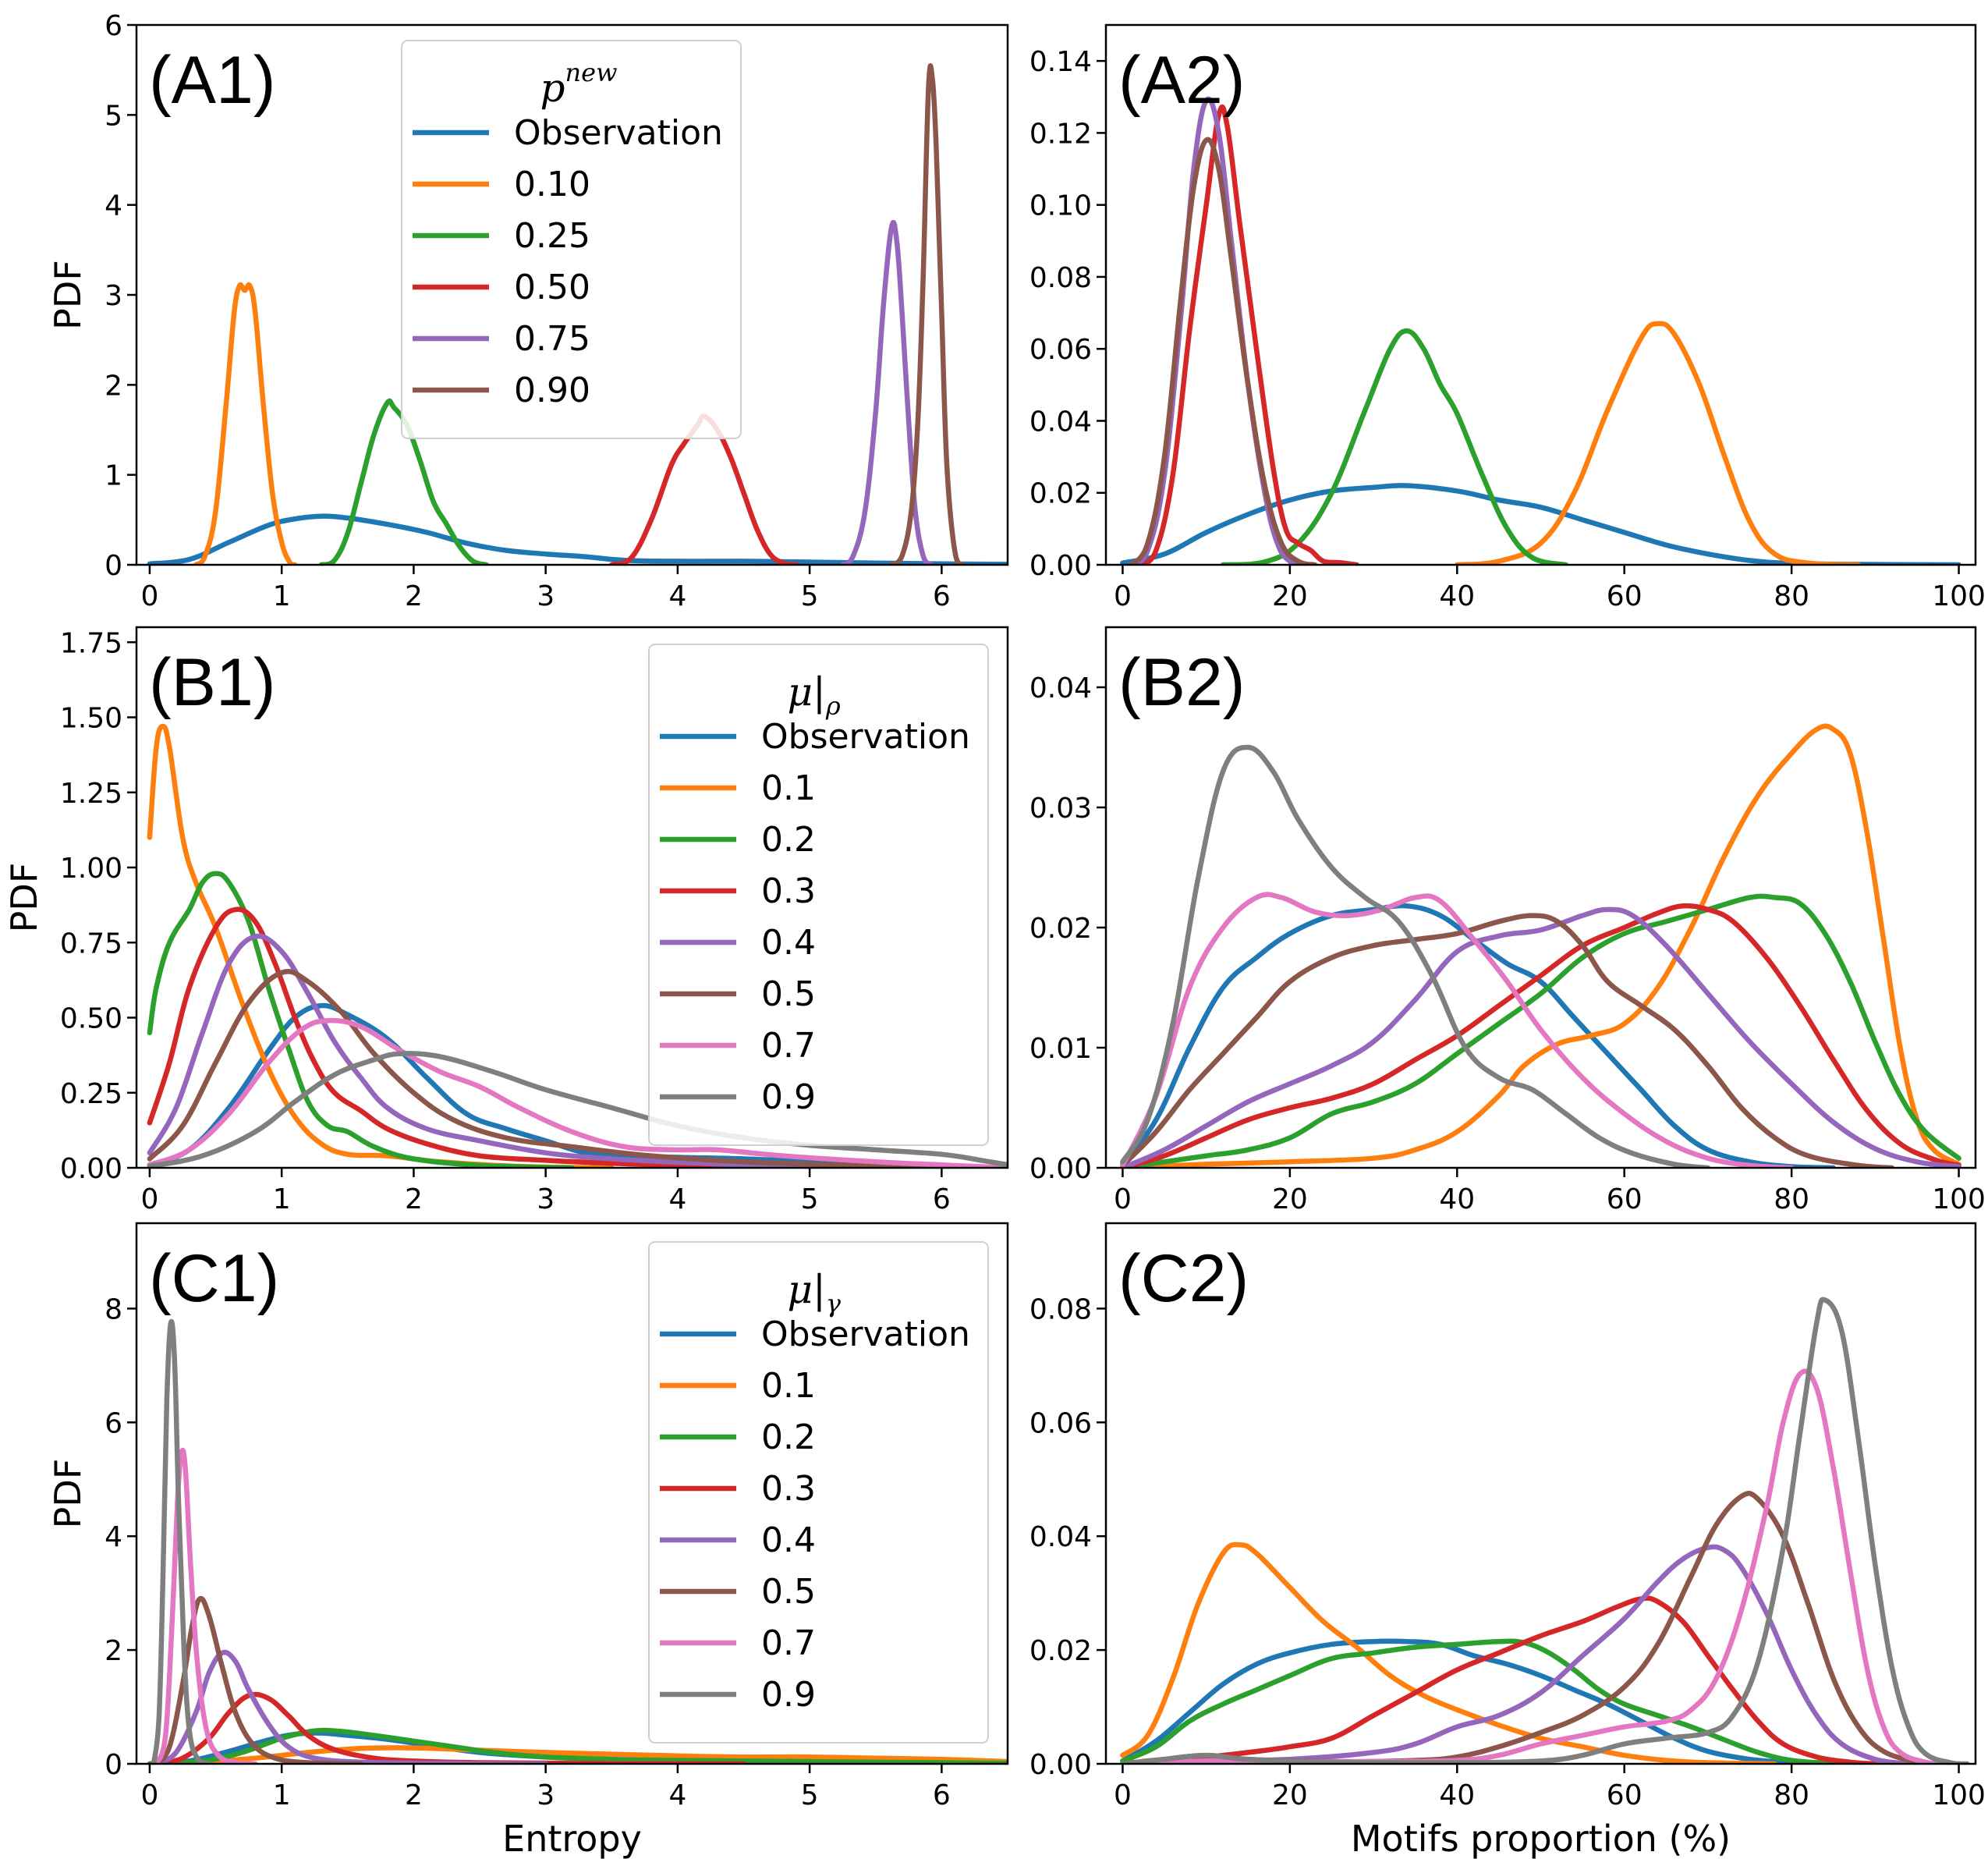 This screenshot has width=1988, height=1859. Describe the element at coordinates (552, 390) in the screenshot. I see `legend-label: 0.90` at that location.